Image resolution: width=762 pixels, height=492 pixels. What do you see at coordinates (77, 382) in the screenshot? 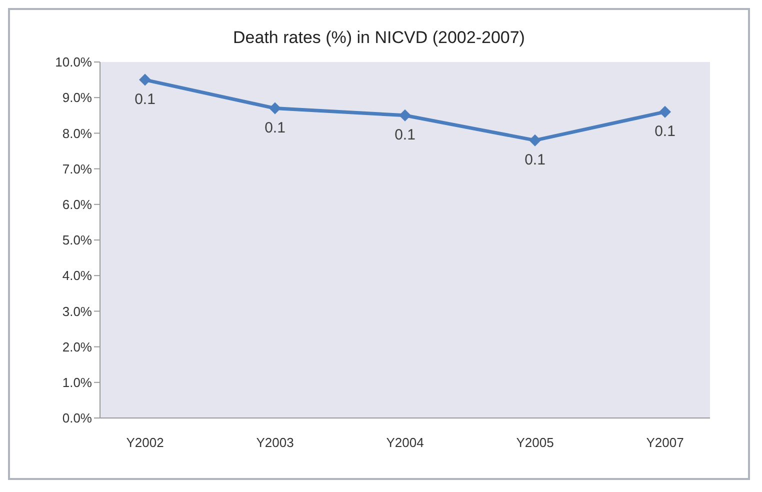
I see `y-tick-label: 1.0%` at bounding box center [77, 382].